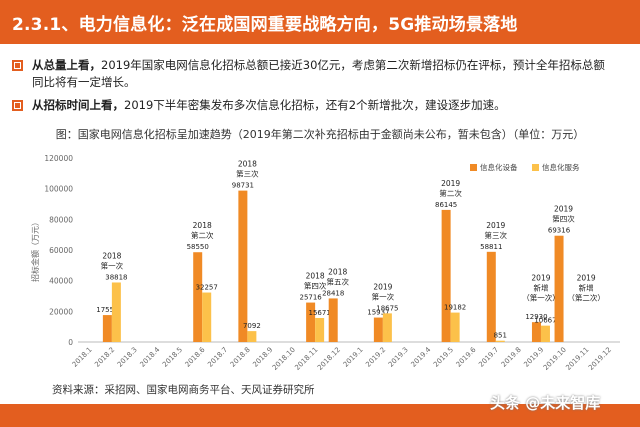 This screenshot has height=427, width=640. I want to click on bar-annotation: （第一次）, so click(541, 297).